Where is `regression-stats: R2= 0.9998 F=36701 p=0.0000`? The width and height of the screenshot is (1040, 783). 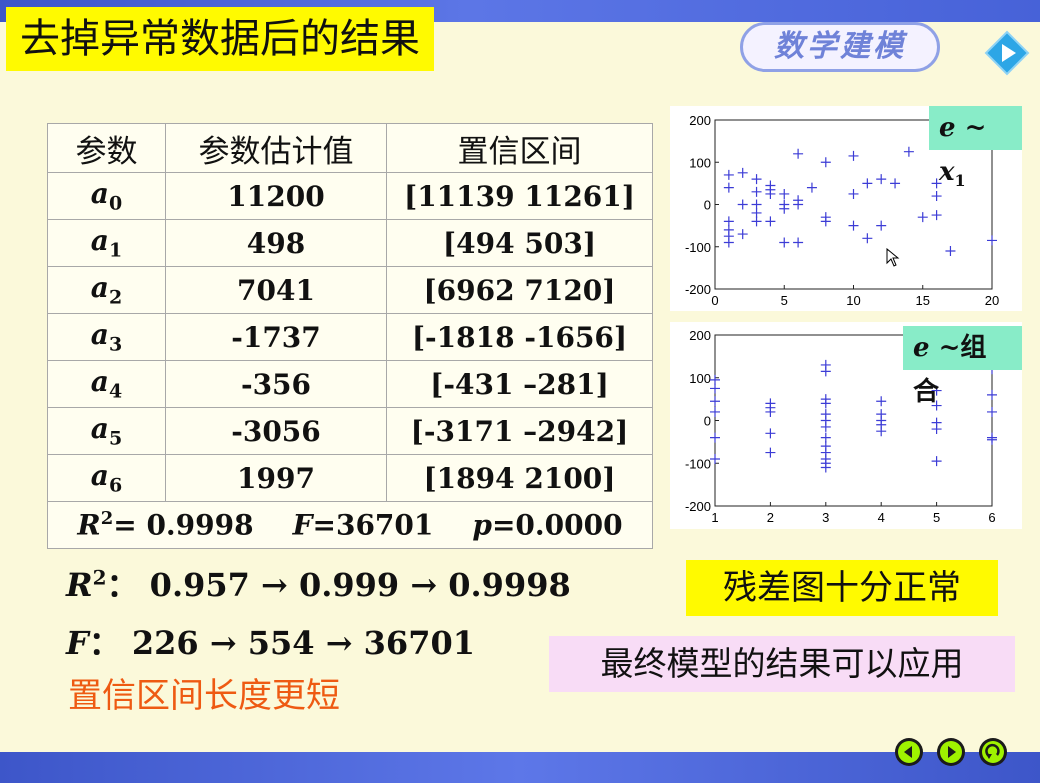 regression-stats: R2= 0.9998 F=36701 p=0.0000 is located at coordinates (350, 525).